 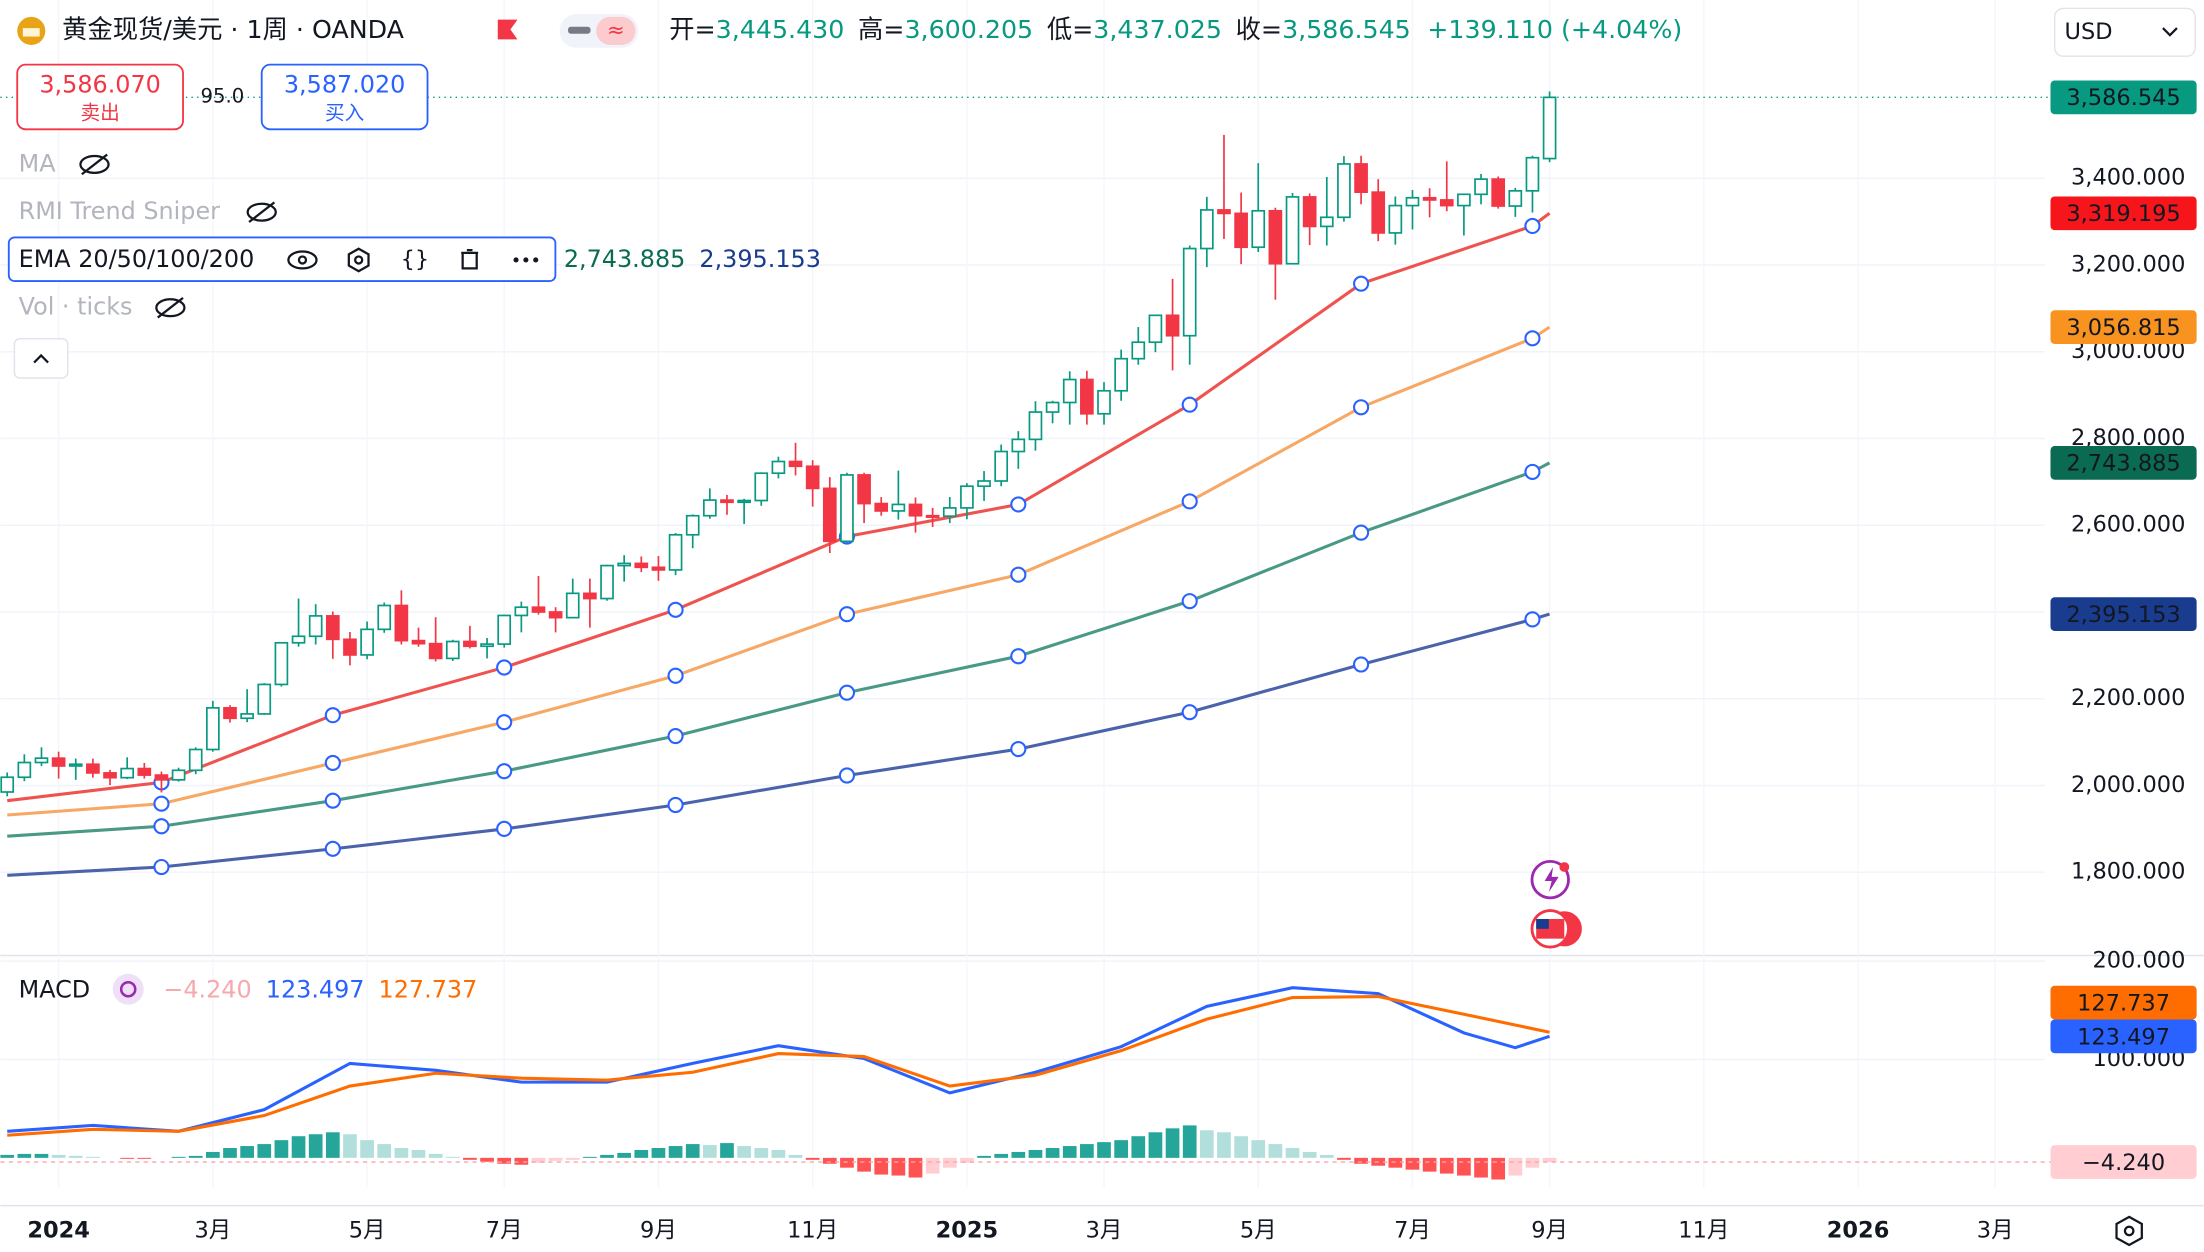 What do you see at coordinates (2123, 1163) in the screenshot?
I see `indicator-badge-label: −4.240` at bounding box center [2123, 1163].